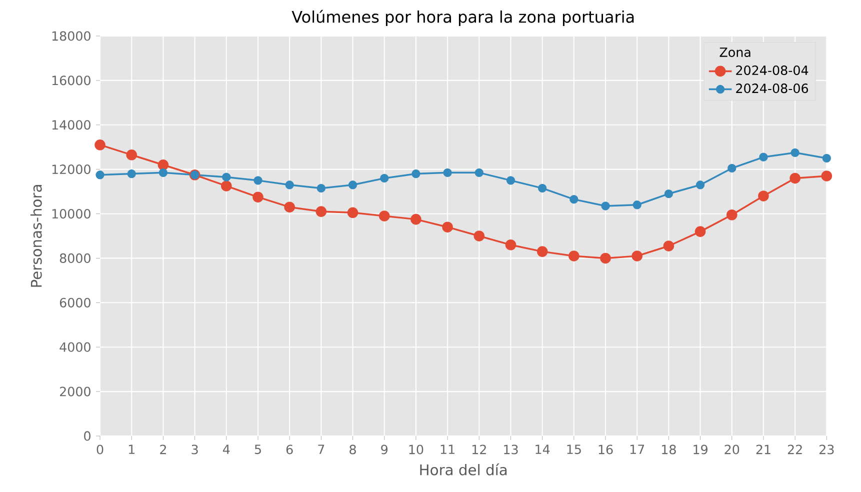 The width and height of the screenshot is (861, 492). What do you see at coordinates (447, 449) in the screenshot?
I see `x-tick-label: 11` at bounding box center [447, 449].